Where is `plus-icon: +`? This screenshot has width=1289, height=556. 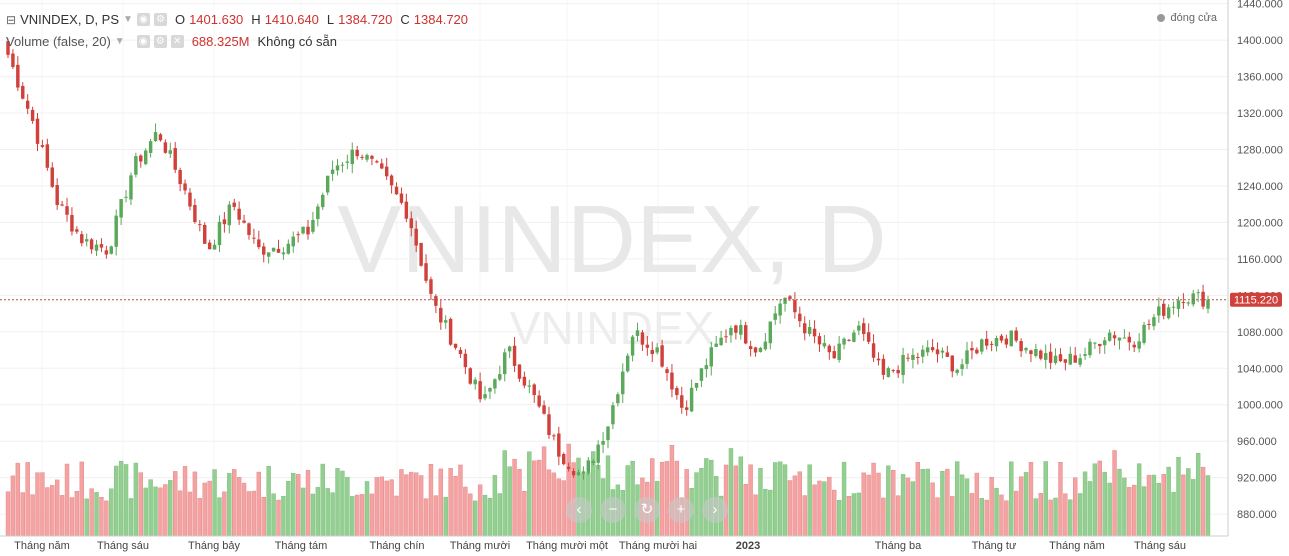
plus-icon: + is located at coordinates (681, 510).